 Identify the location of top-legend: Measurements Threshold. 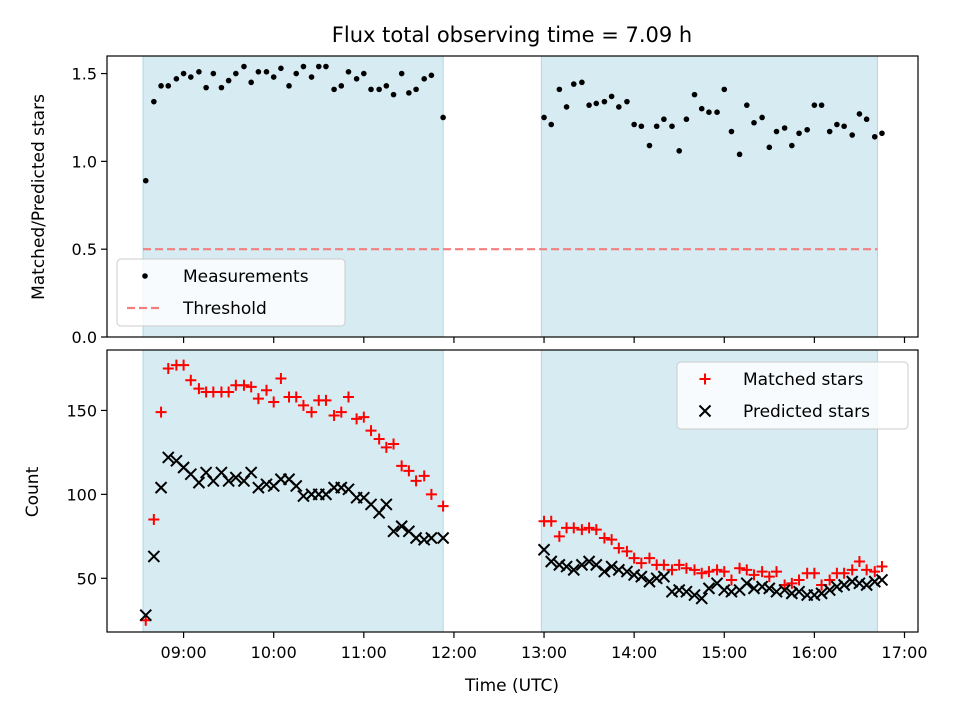
(231, 292).